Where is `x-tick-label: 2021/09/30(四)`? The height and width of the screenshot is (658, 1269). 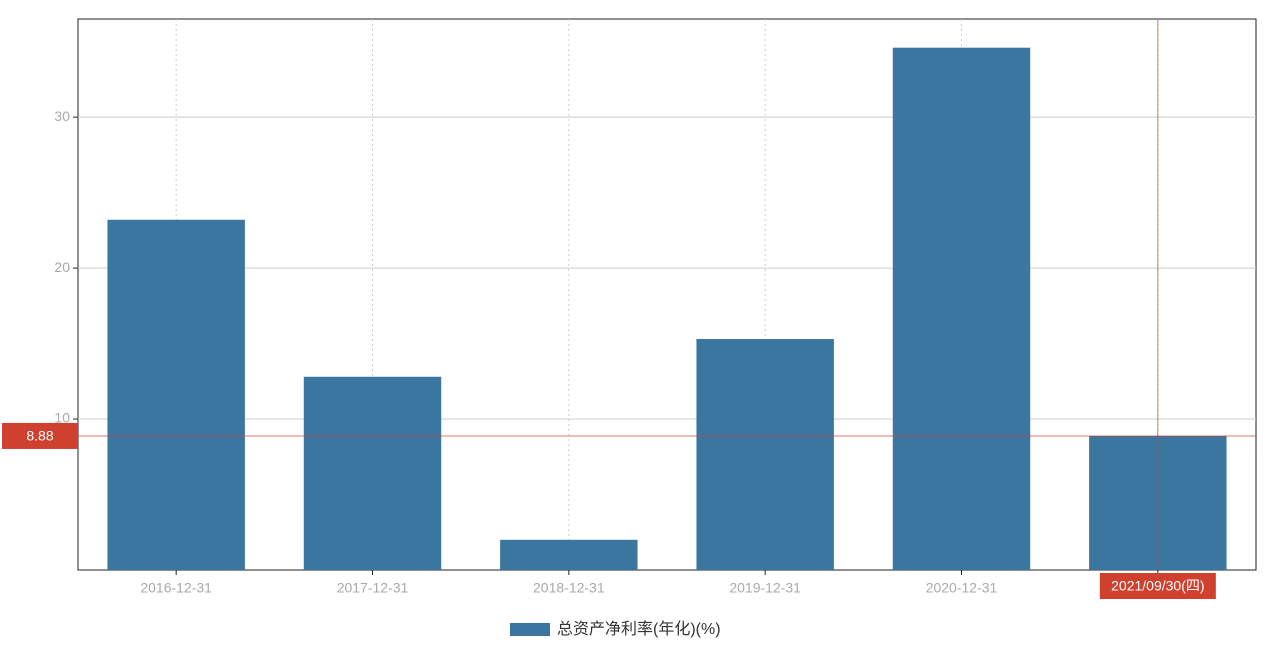
x-tick-label: 2021/09/30(四) is located at coordinates (1157, 586).